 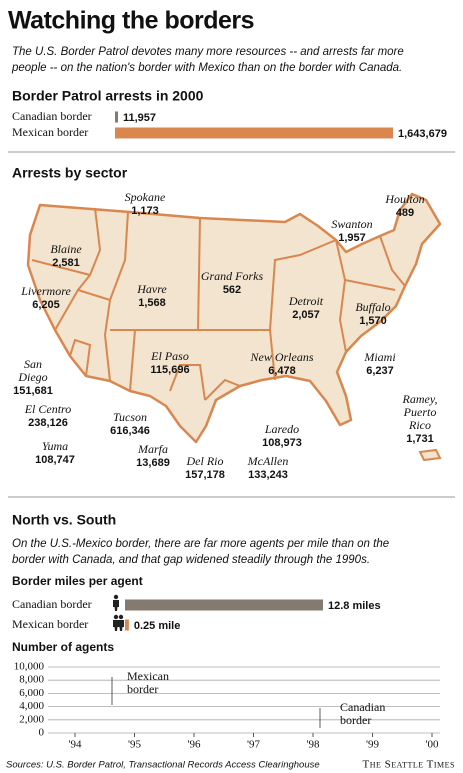 What do you see at coordinates (268, 475) in the screenshot?
I see `sector-value: 133,243` at bounding box center [268, 475].